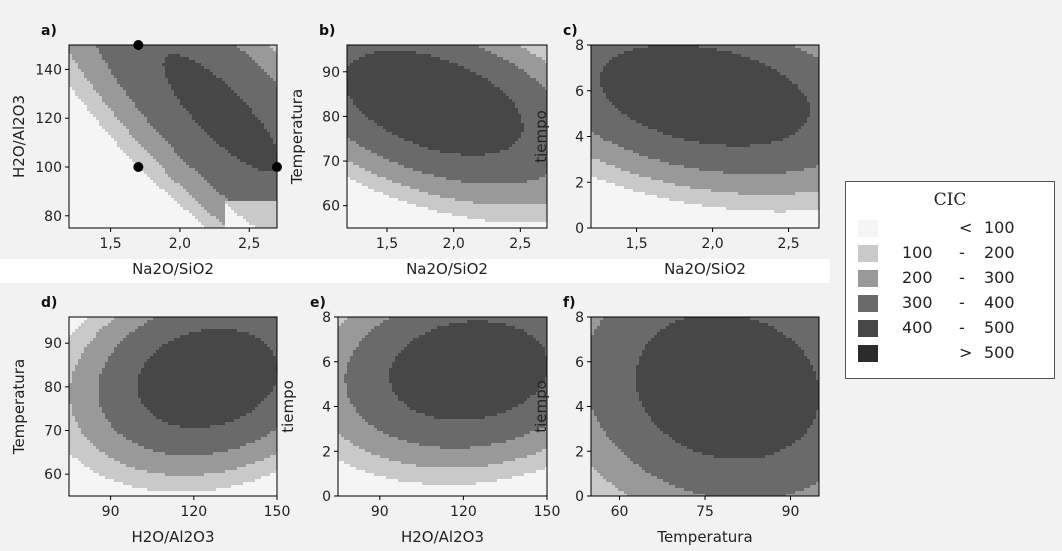 The image size is (1062, 551). I want to click on contour-panel: 60 75 90 0 2 4 6 8 Temperatura tiempo f), so click(676, 420).